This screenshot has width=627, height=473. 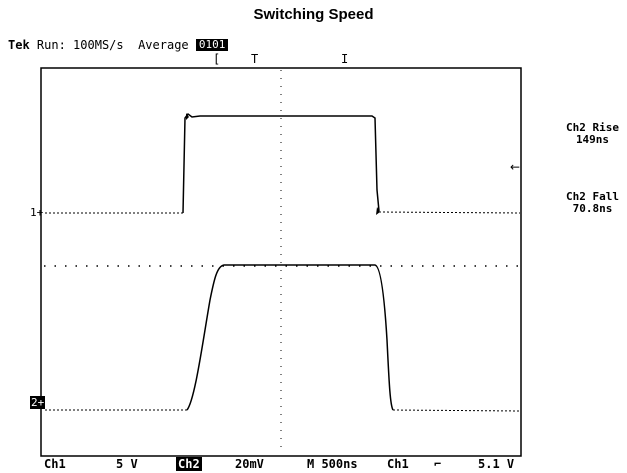 I want to click on trigger-level: 5.1 V, so click(x=496, y=464).